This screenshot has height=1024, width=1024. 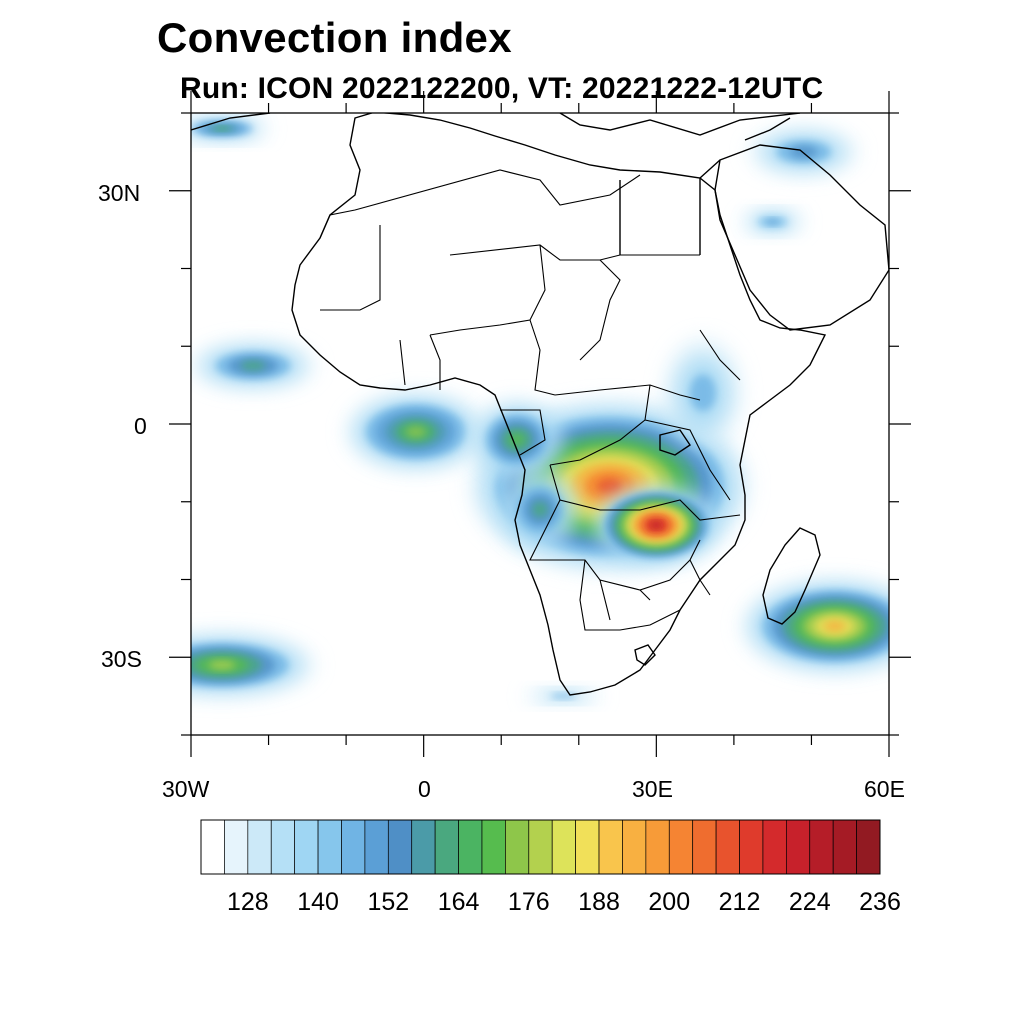 I want to click on lake-victoria, so click(x=675, y=442).